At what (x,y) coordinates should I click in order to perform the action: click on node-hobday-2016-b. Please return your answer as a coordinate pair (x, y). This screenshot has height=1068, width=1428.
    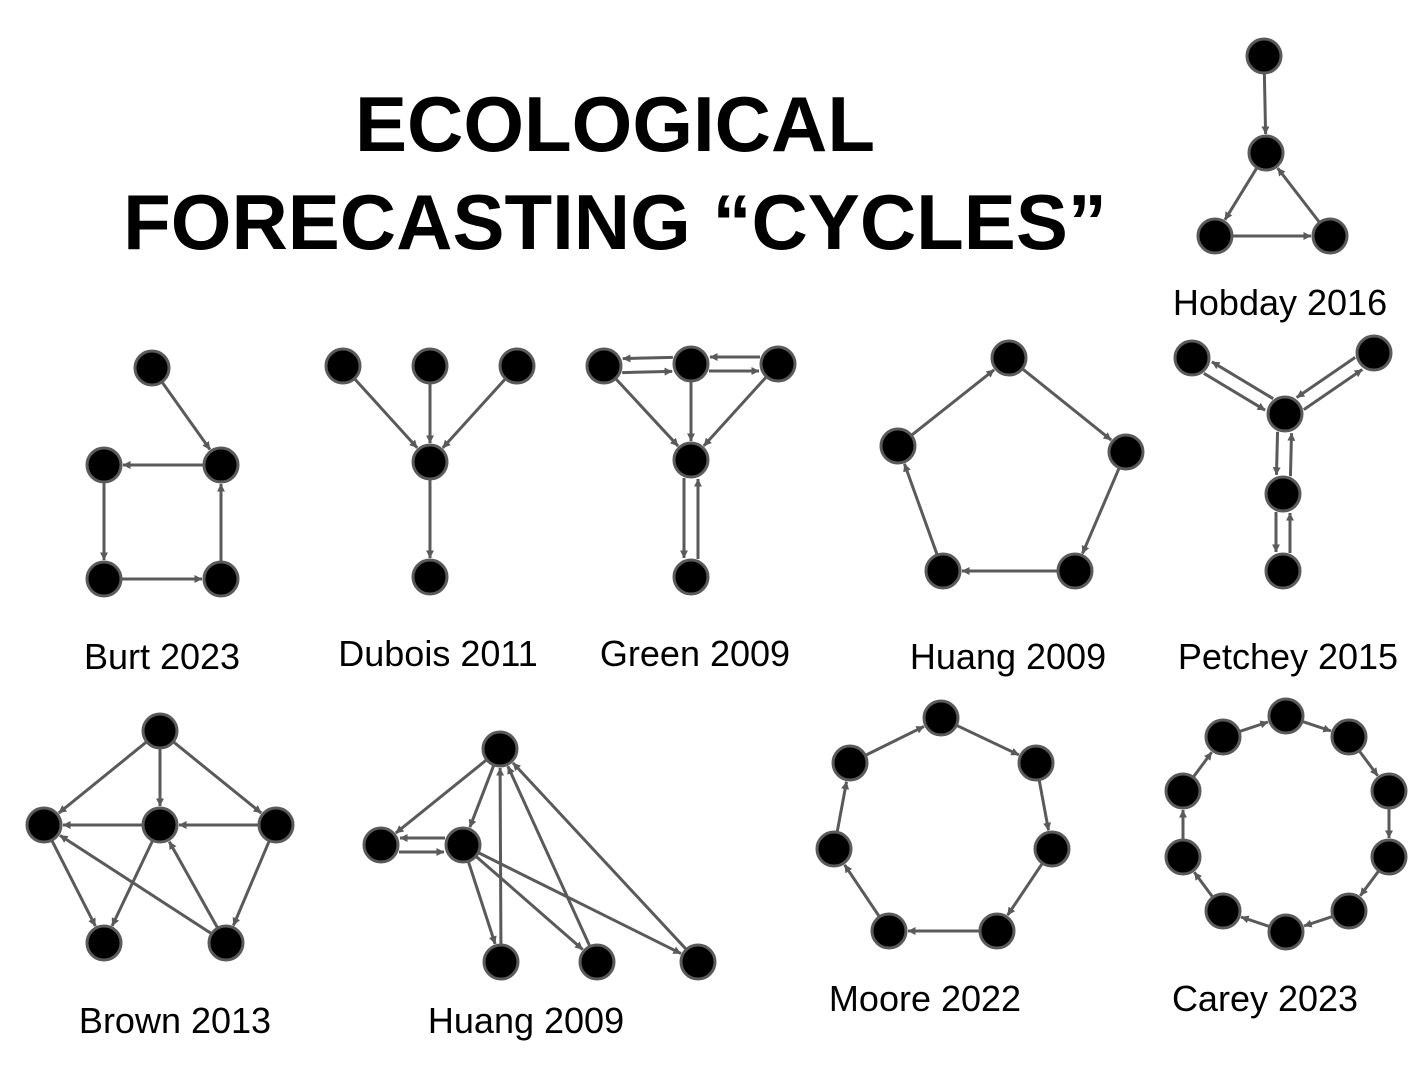
    Looking at the image, I should click on (1266, 153).